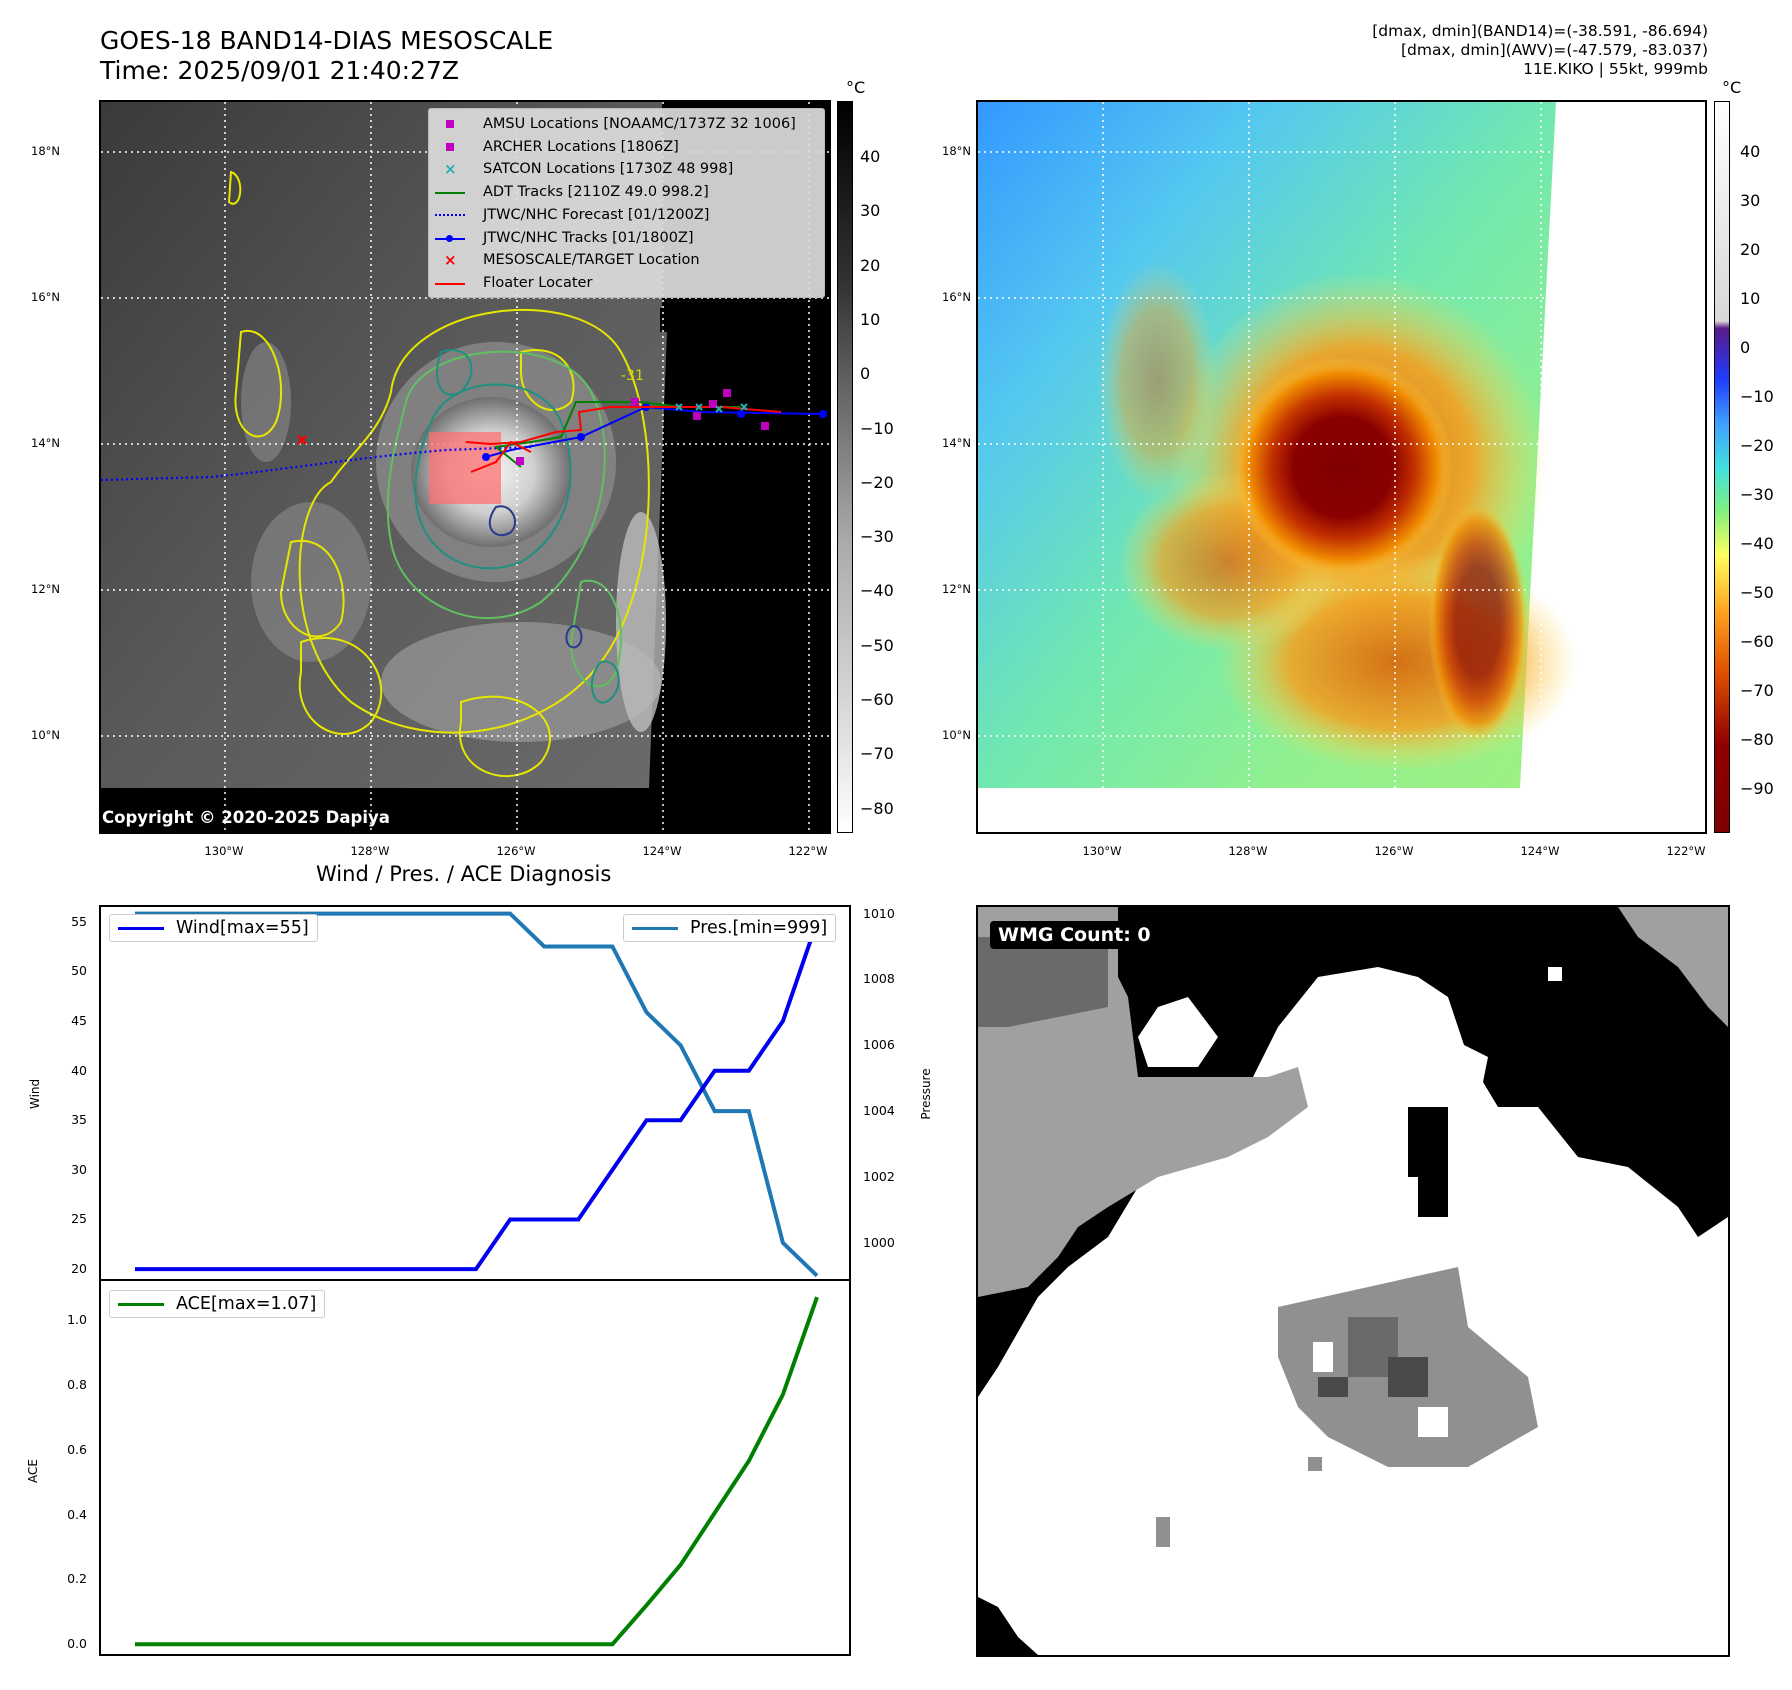  Describe the element at coordinates (591, 260) in the screenshot. I see `legend-item-label: MESOSCALE/TARGET Location` at that location.